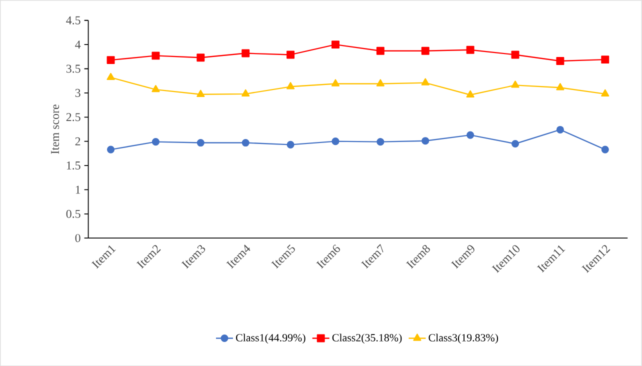  I want to click on y-tick-label: 3.5, so click(73, 68).